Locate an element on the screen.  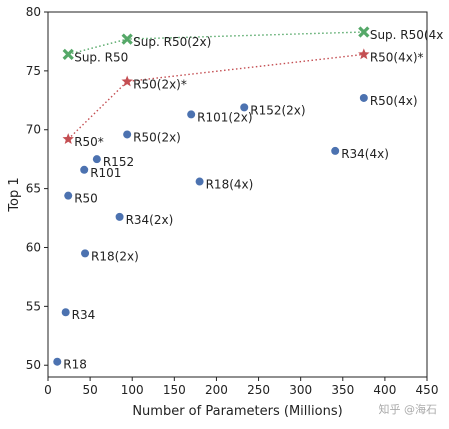
label-sup-r50-4x: Sup. R50(4x is located at coordinates (407, 35).